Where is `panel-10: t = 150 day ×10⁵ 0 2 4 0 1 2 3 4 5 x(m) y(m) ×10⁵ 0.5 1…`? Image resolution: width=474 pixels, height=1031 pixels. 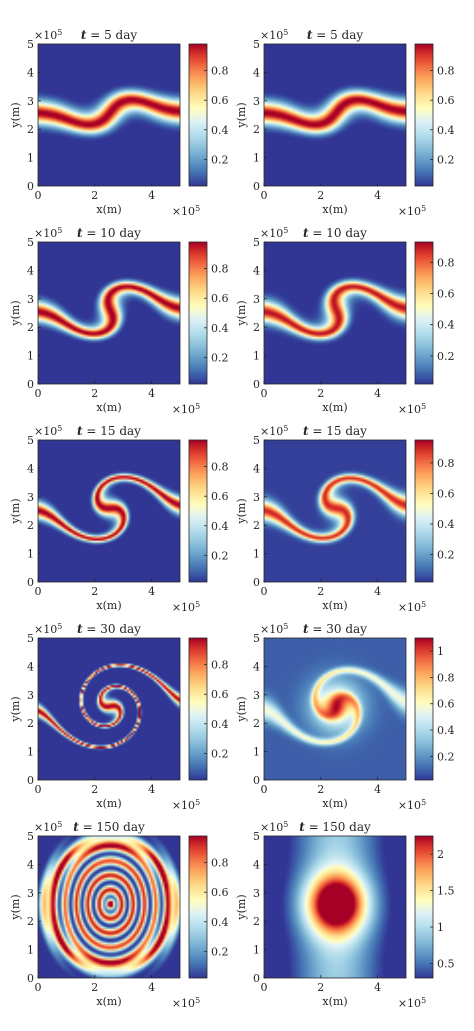
panel-10: t = 150 day ×10⁵ 0 2 4 0 1 2 3 4 5 x(m) y(m) ×10⁵ 0.5 1… is located at coordinates (345, 915).